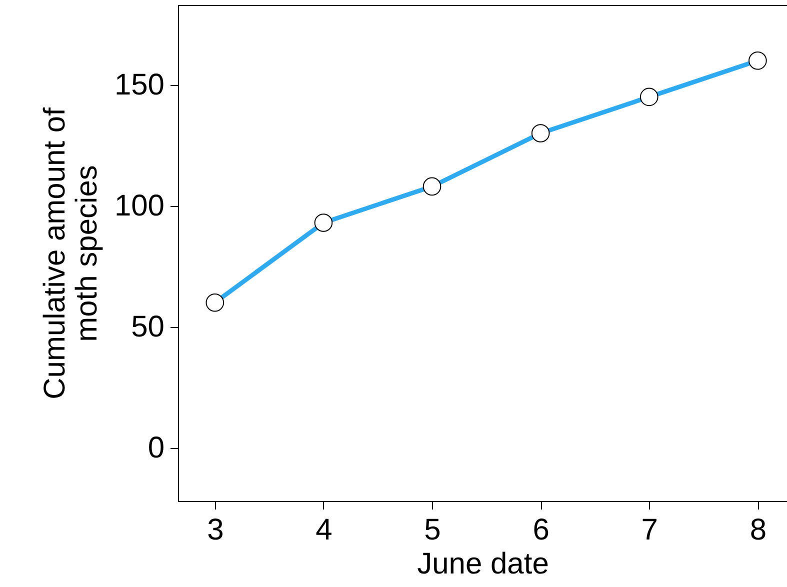 The image size is (787, 587). I want to click on x-tick-label: 5, so click(432, 530).